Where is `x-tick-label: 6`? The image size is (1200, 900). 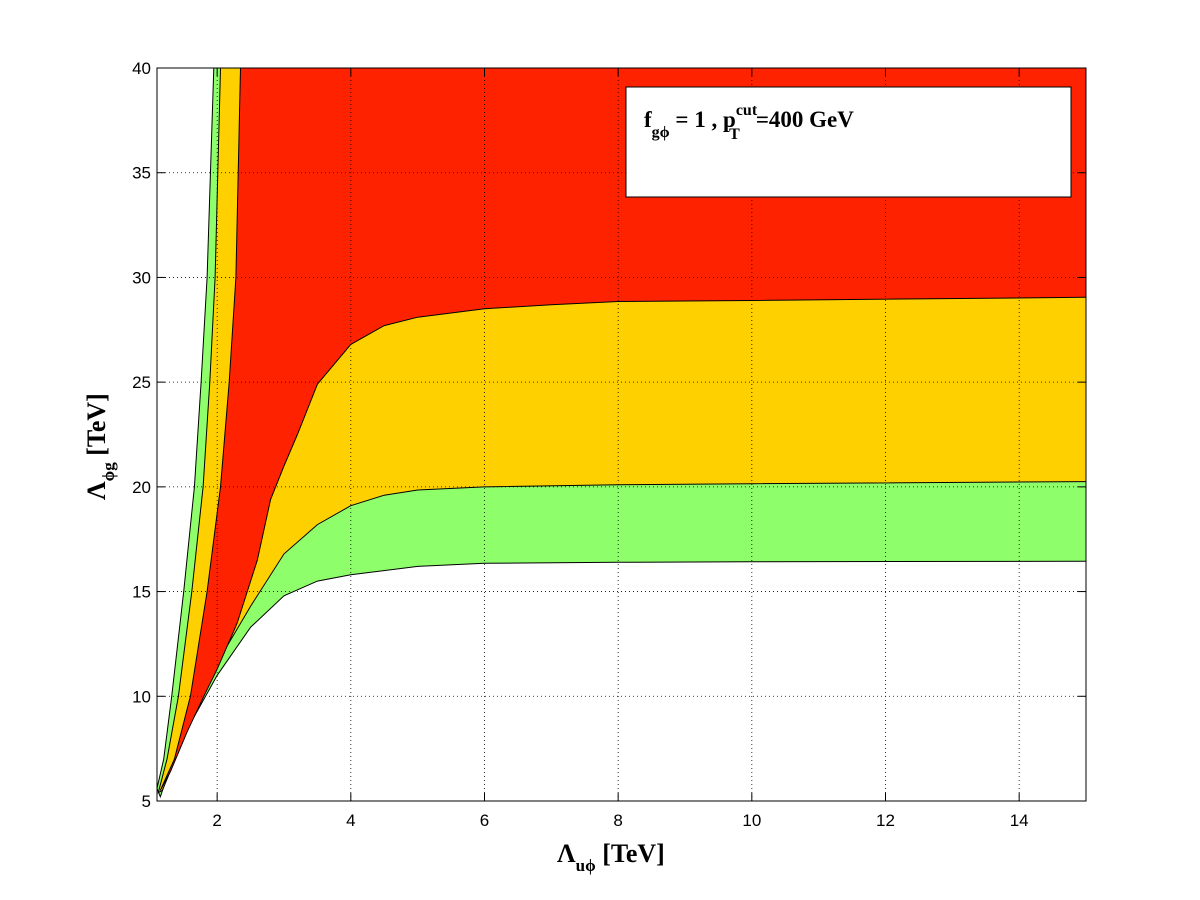
x-tick-label: 6 is located at coordinates (484, 820).